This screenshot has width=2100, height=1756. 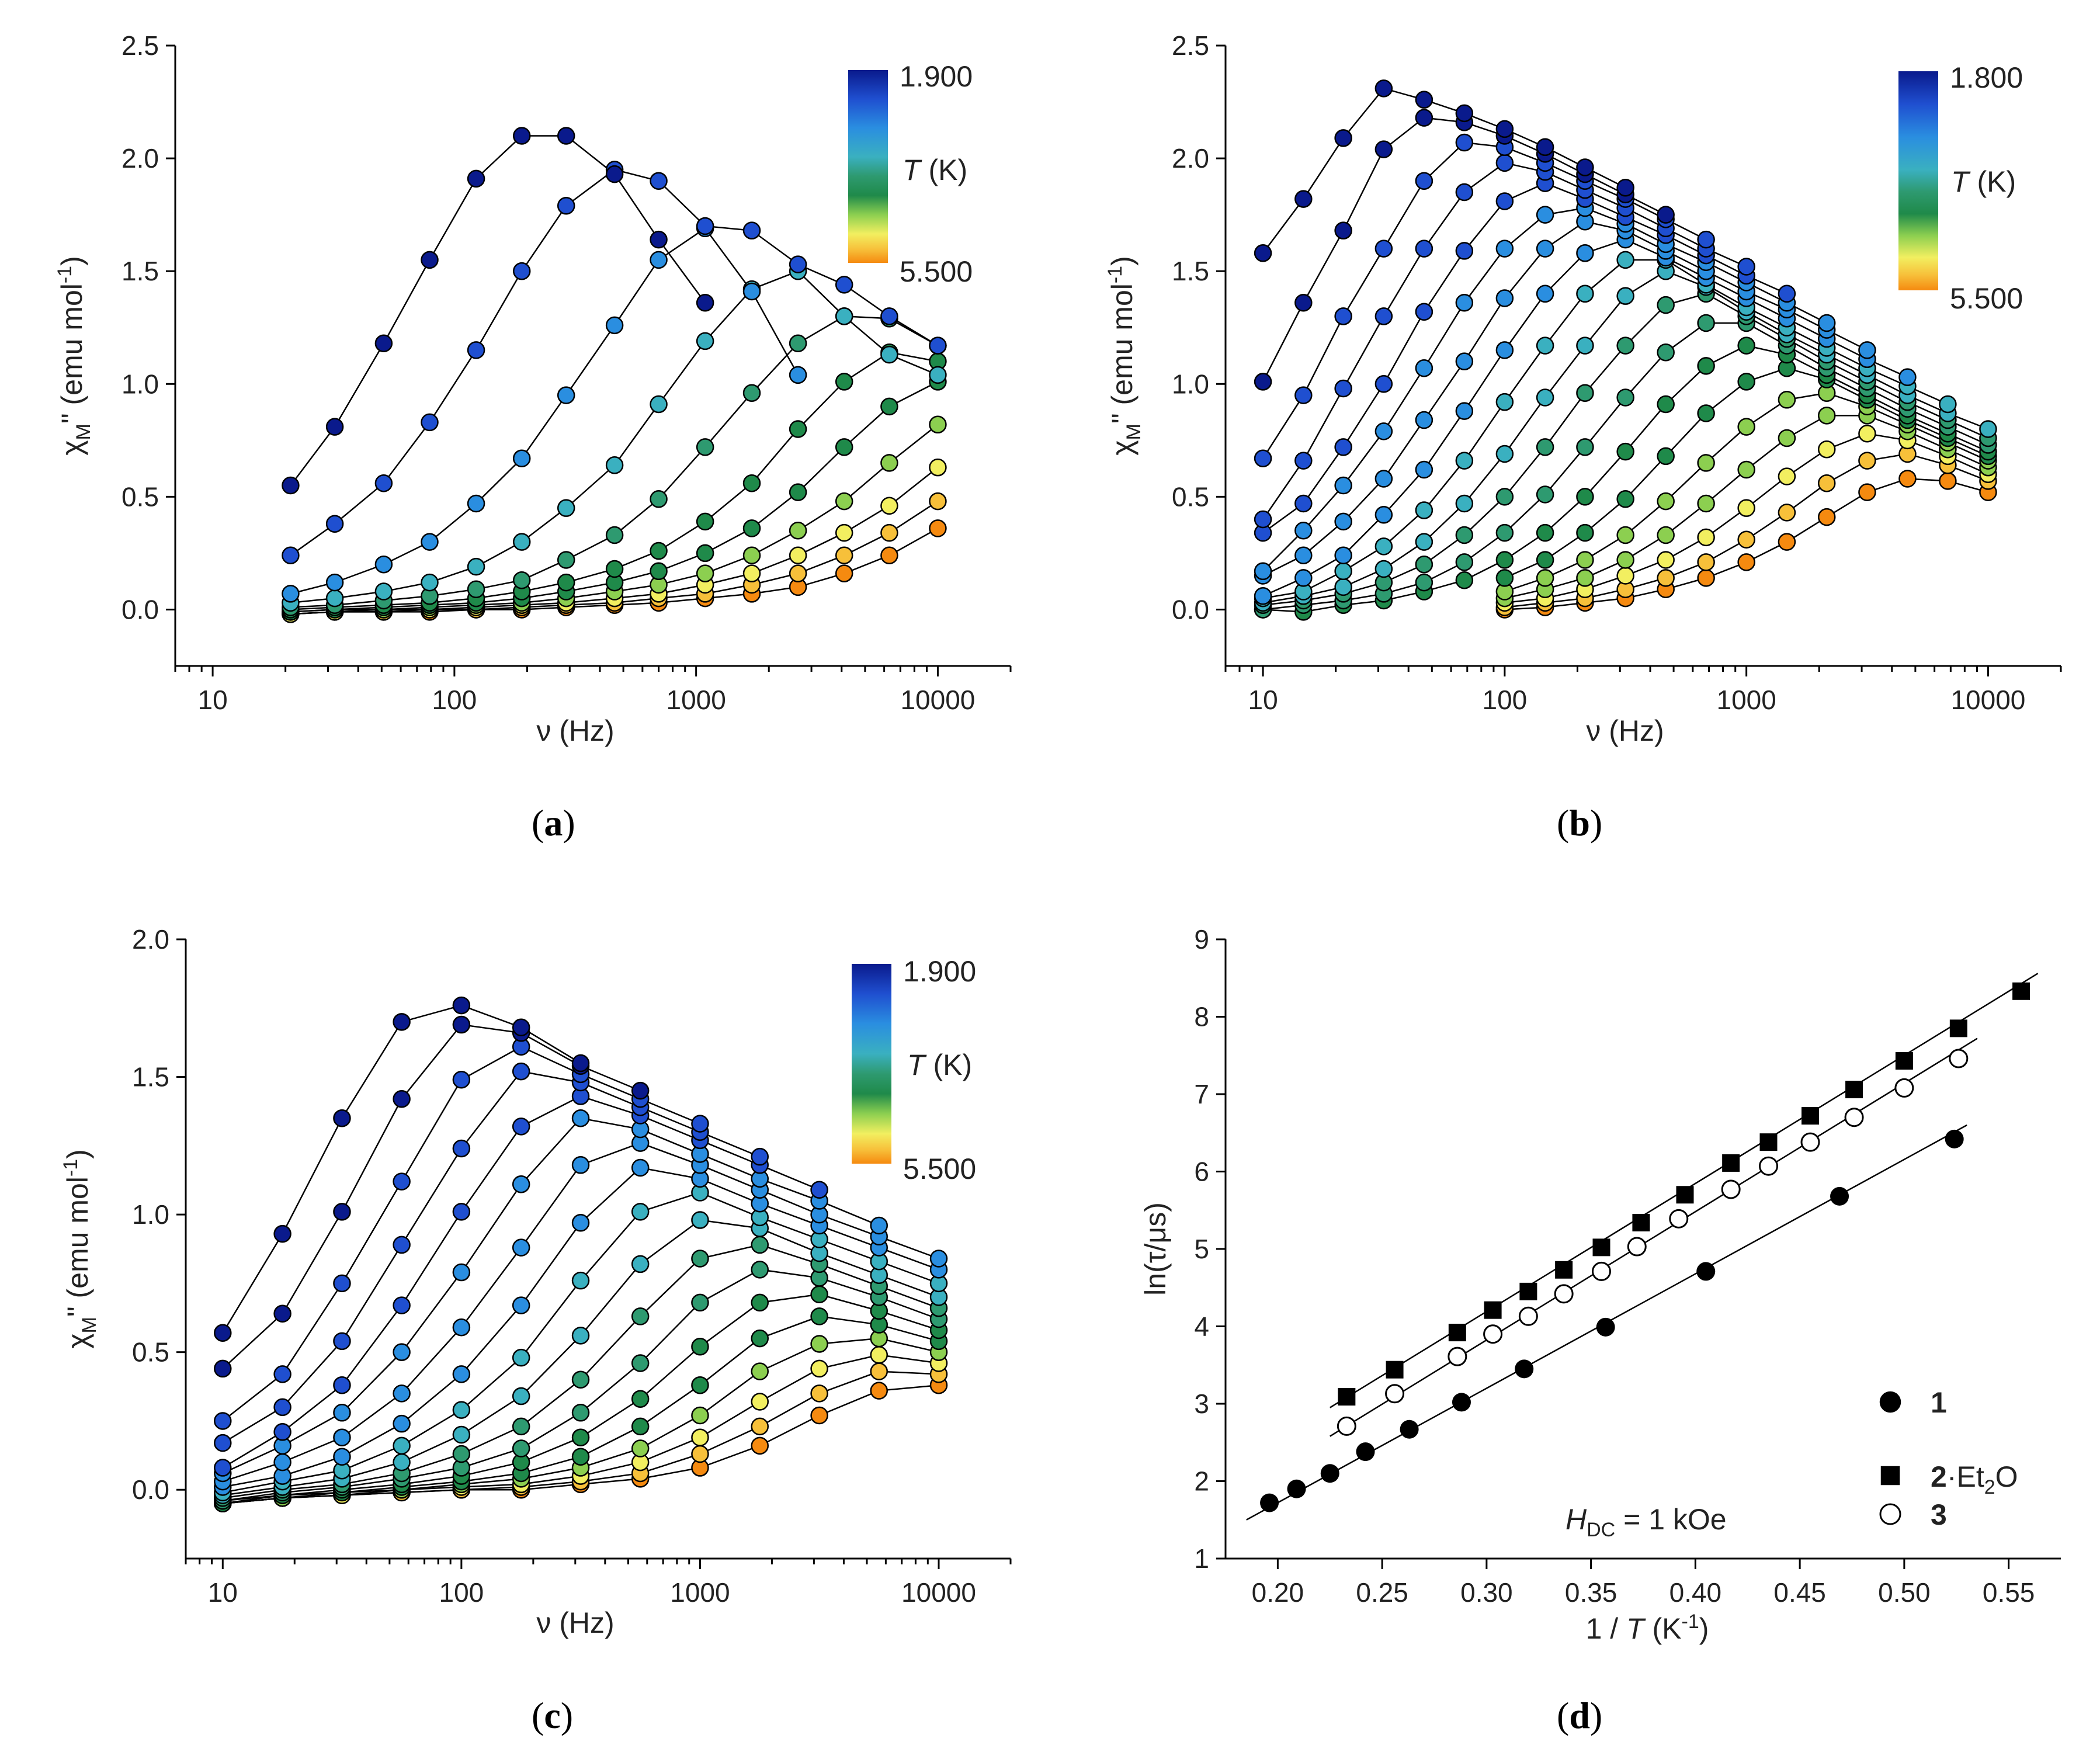 What do you see at coordinates (1643, 1583) in the screenshot?
I see `panel-d-xticks: 0.20 0.25 0.30 0.35 0.40 0.45 0.50 0.55` at bounding box center [1643, 1583].